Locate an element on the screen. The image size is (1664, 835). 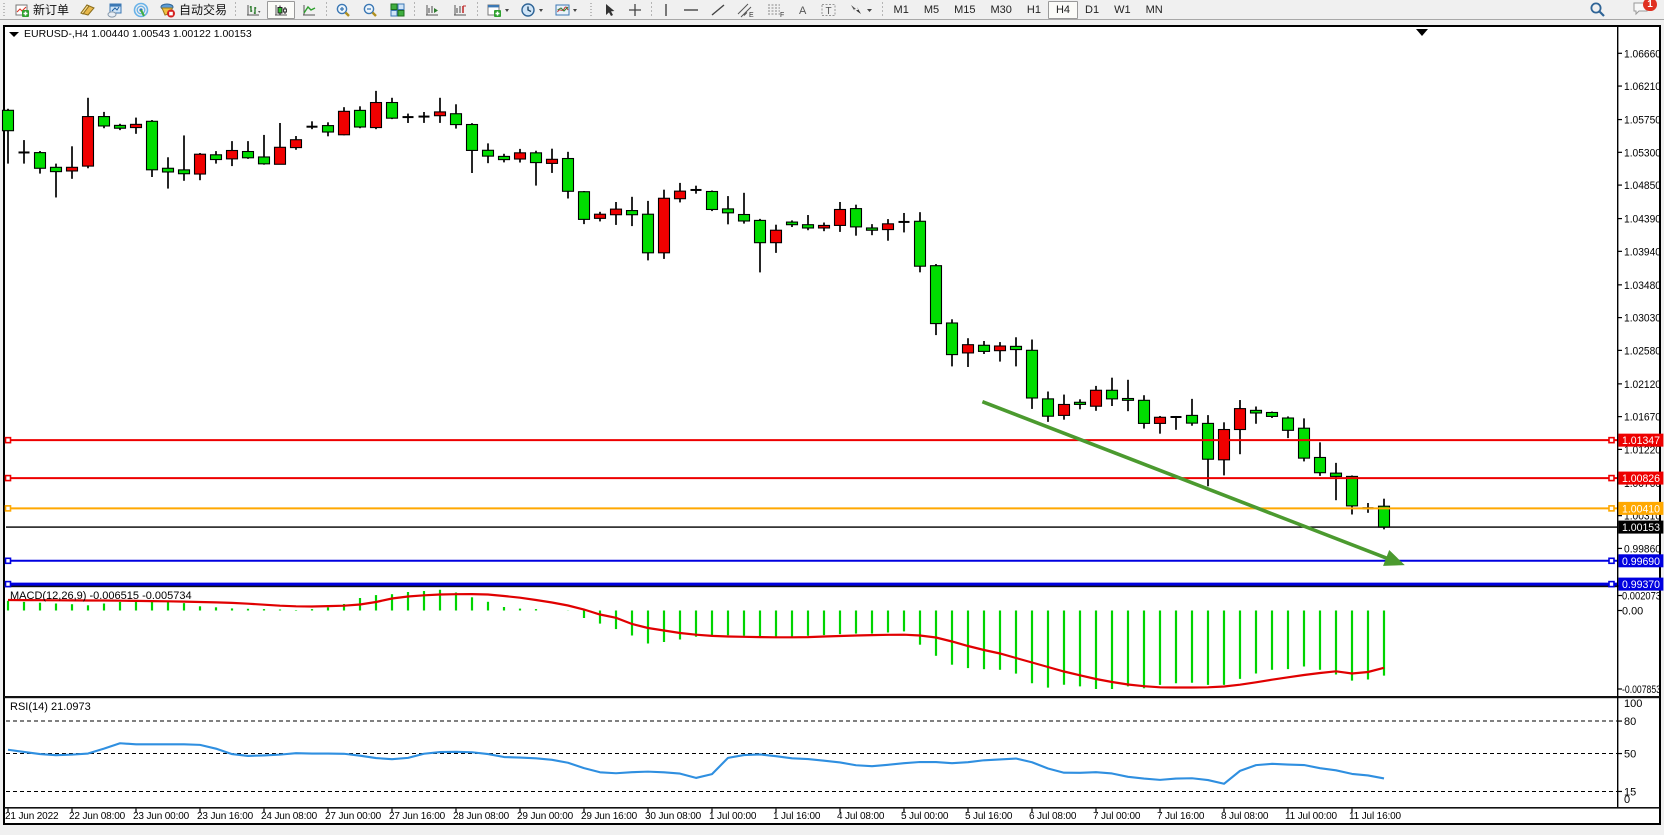
macd-rsi-separator is located at coordinates (832, 697).